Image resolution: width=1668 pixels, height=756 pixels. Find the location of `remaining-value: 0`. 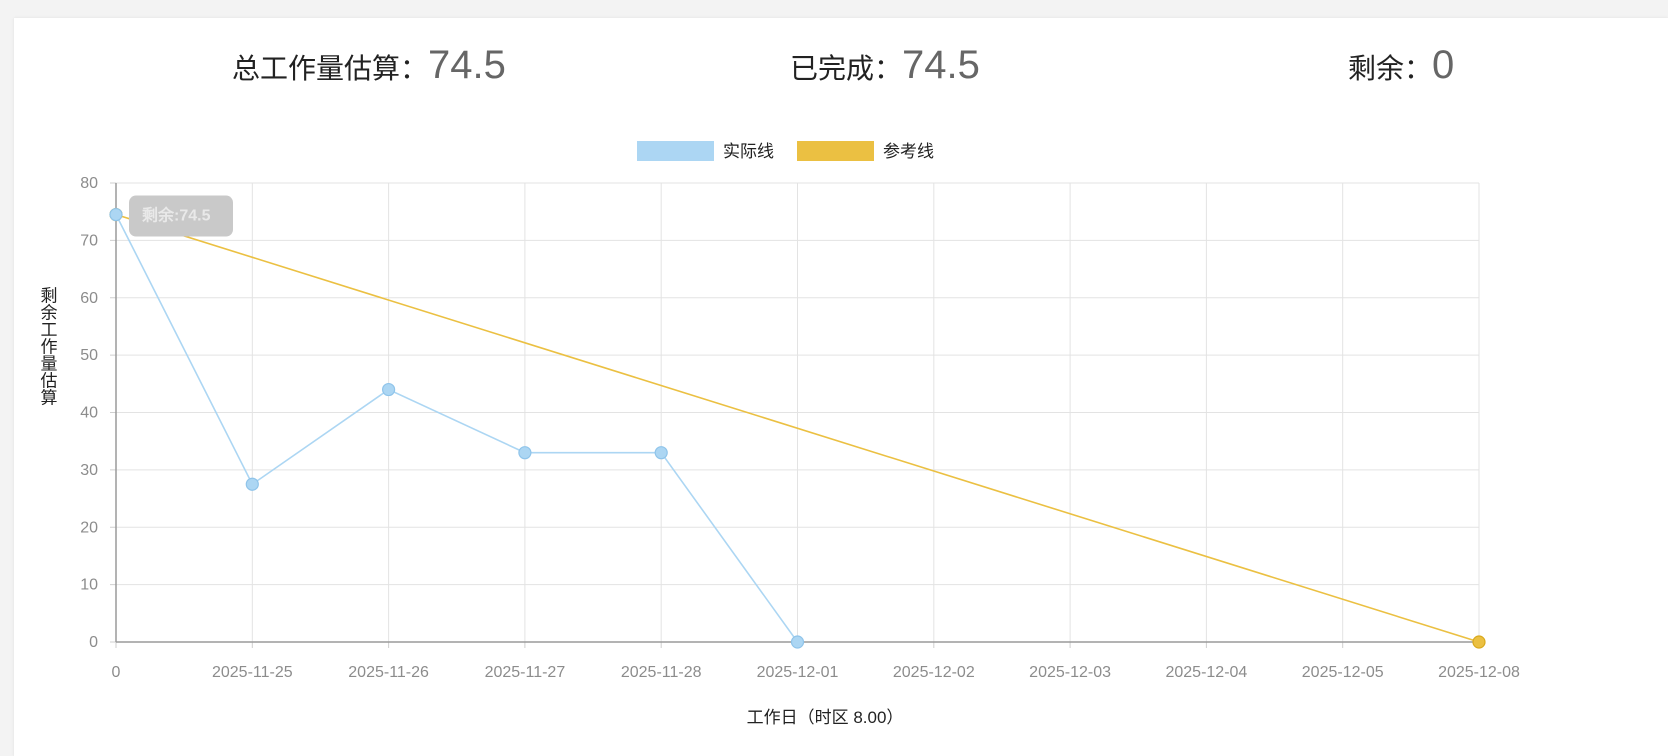

remaining-value: 0 is located at coordinates (1443, 65).